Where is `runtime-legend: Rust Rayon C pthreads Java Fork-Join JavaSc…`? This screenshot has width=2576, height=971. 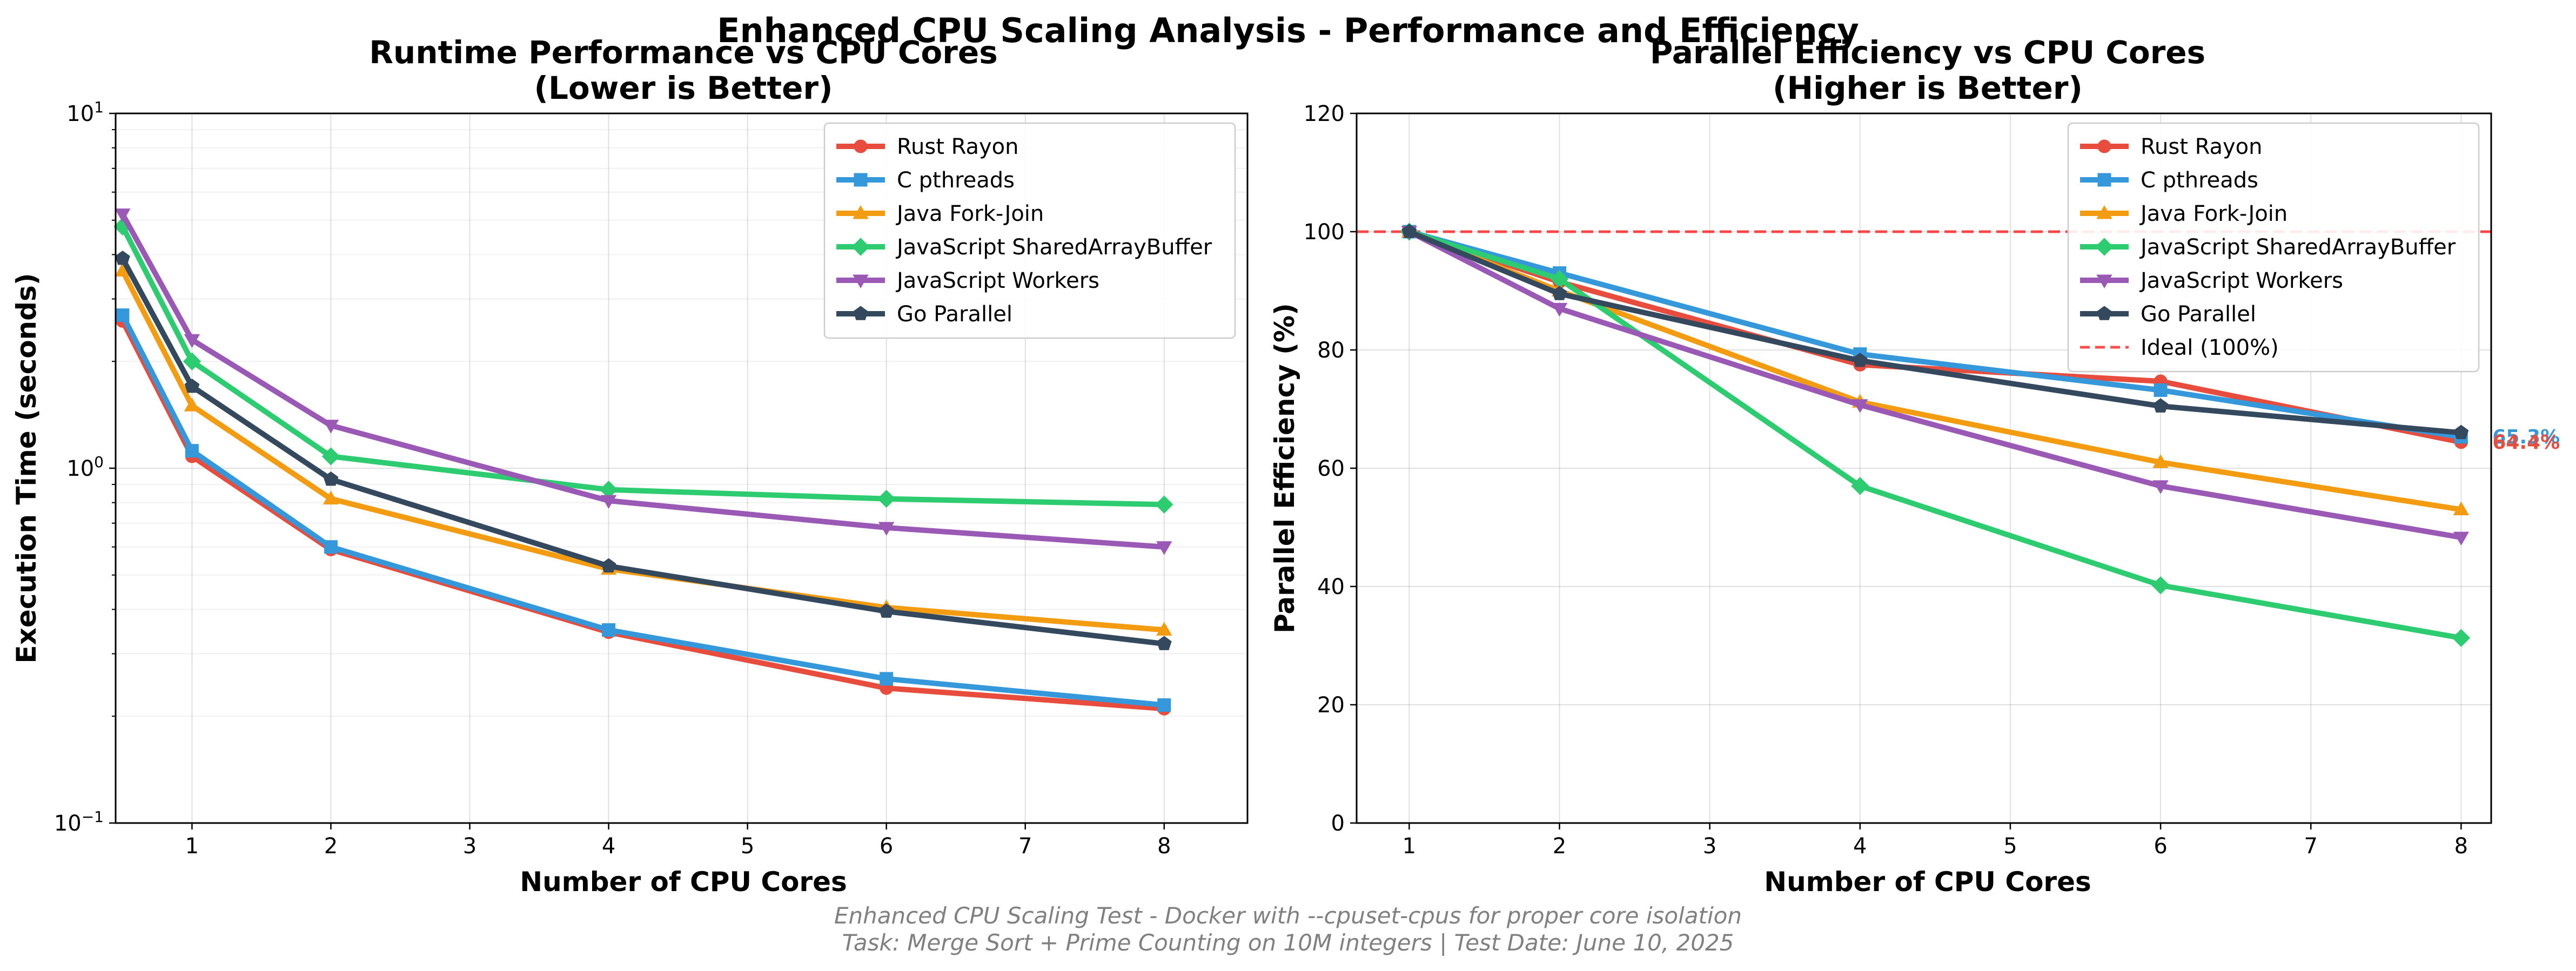 runtime-legend: Rust Rayon C pthreads Java Fork-Join JavaSc… is located at coordinates (1029, 230).